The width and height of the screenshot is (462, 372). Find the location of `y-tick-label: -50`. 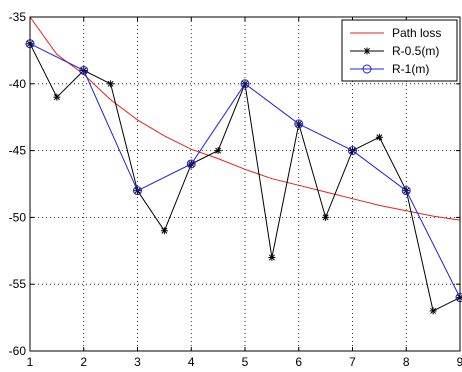

y-tick-label: -50 is located at coordinates (18, 217).